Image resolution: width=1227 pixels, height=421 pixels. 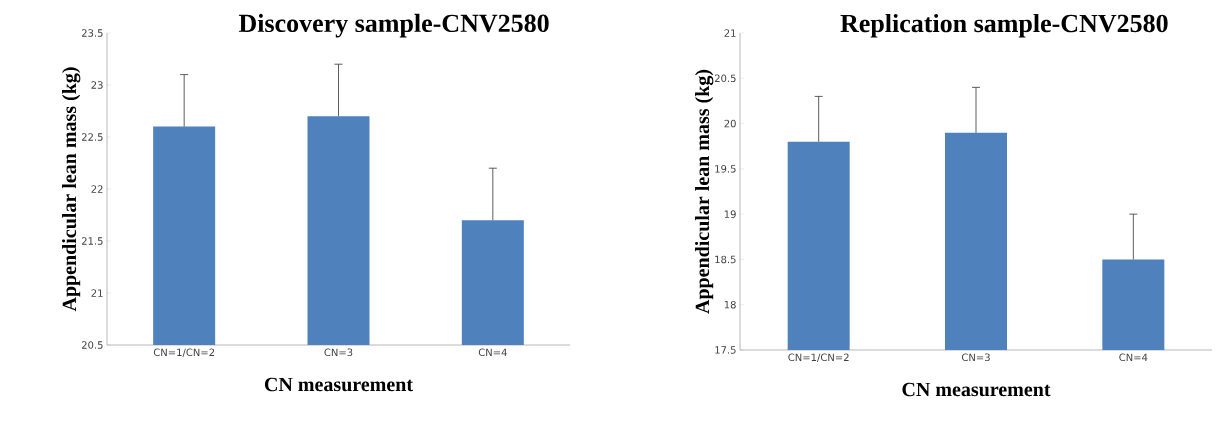 What do you see at coordinates (92, 241) in the screenshot?
I see `y-tick-label: 21.5` at bounding box center [92, 241].